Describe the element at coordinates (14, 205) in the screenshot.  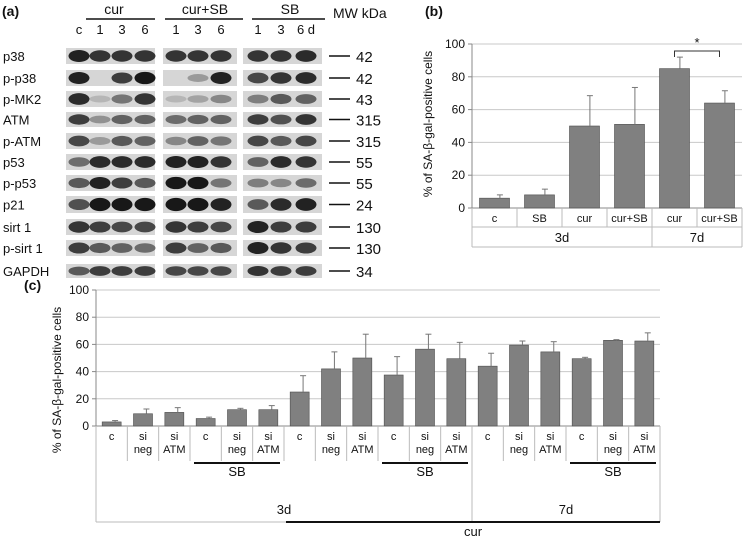
I see `protein-label: p21` at that location.